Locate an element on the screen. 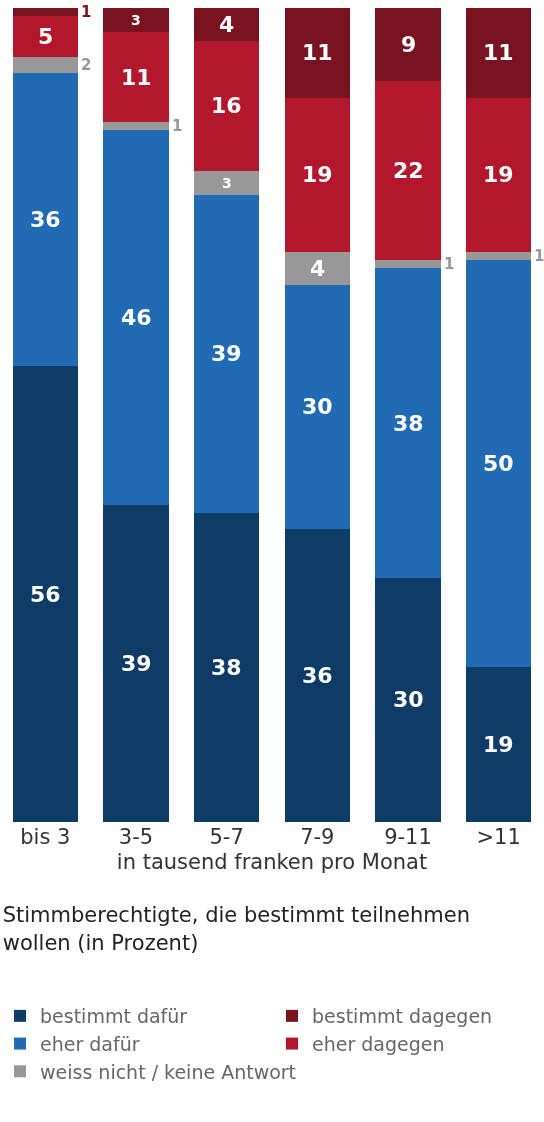 The height and width of the screenshot is (1122, 544). legend-label: eher dafür is located at coordinates (90, 1043).